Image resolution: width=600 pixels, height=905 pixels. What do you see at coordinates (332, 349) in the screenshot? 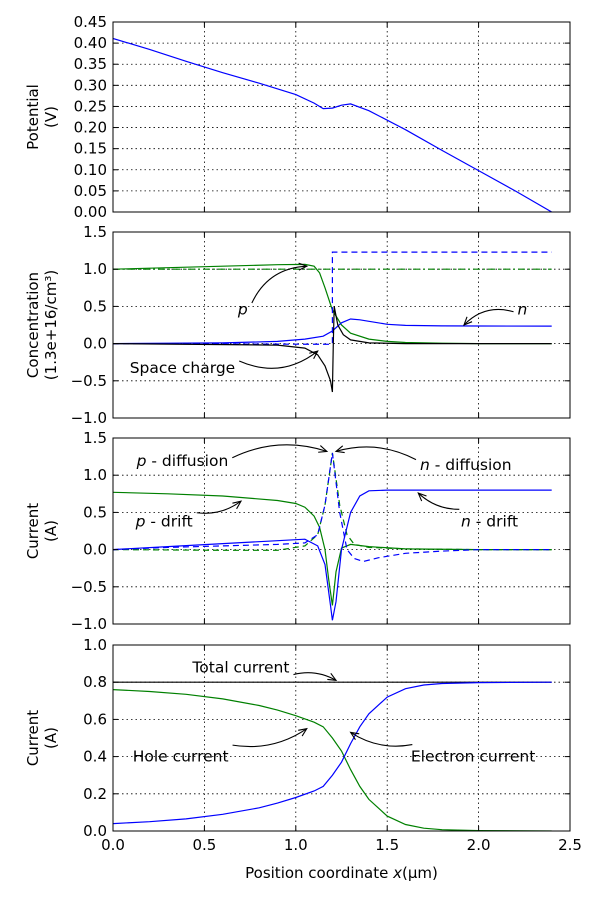
I see `series-line-black-solid` at bounding box center [332, 349].